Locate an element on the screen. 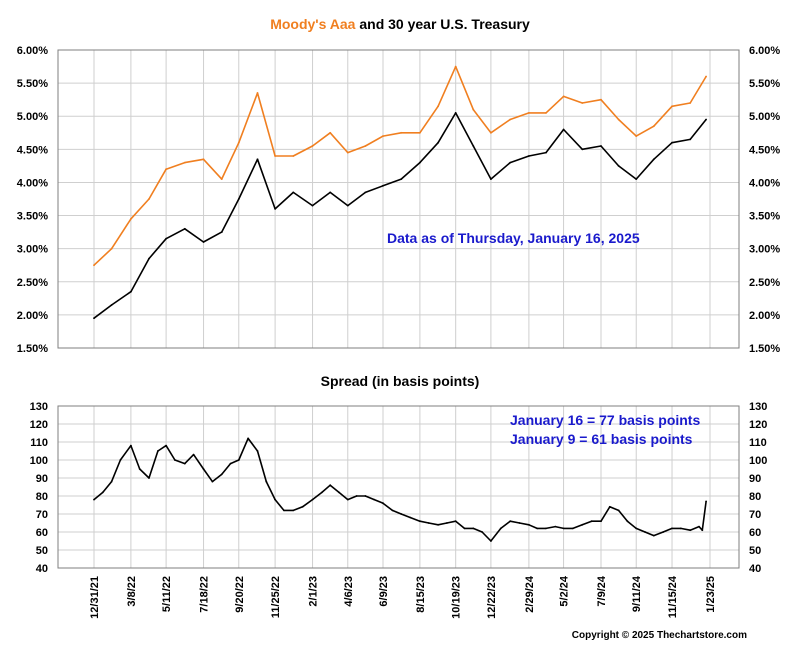 Image resolution: width=800 pixels, height=649 pixels. top-y-tick-right: 2.50% is located at coordinates (764, 283).